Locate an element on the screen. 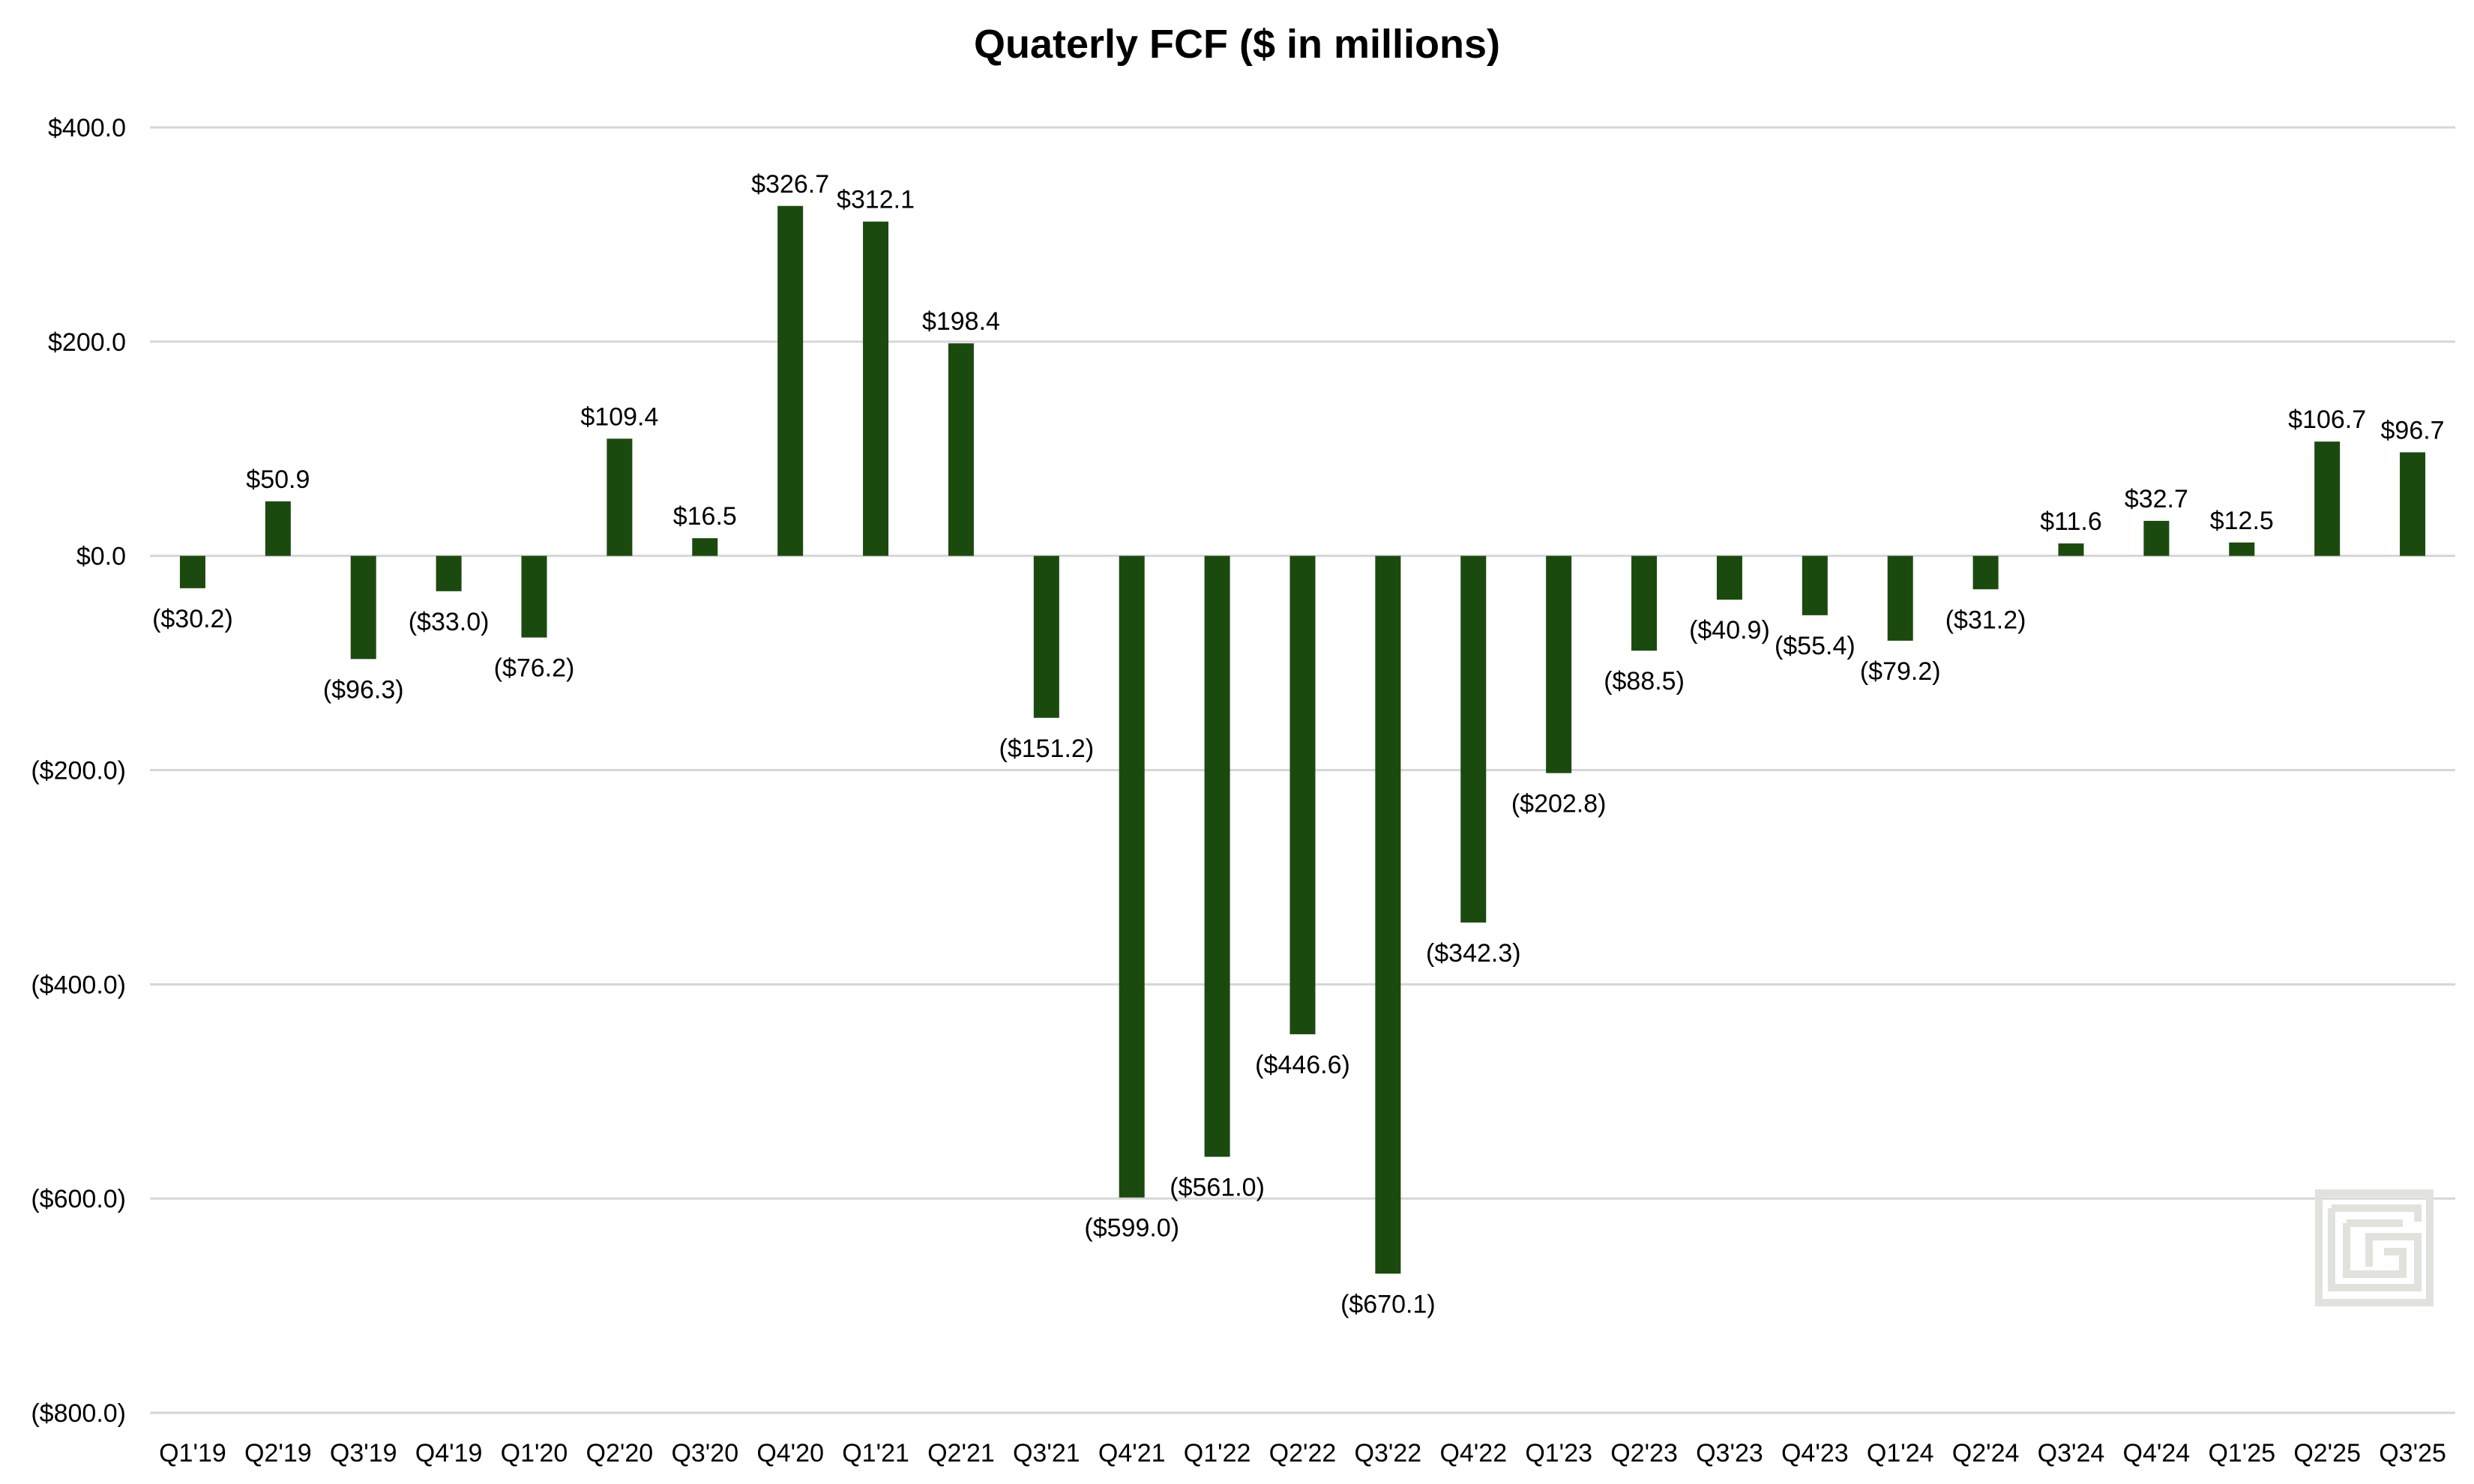  data-label: $32.7 is located at coordinates (2156, 499).